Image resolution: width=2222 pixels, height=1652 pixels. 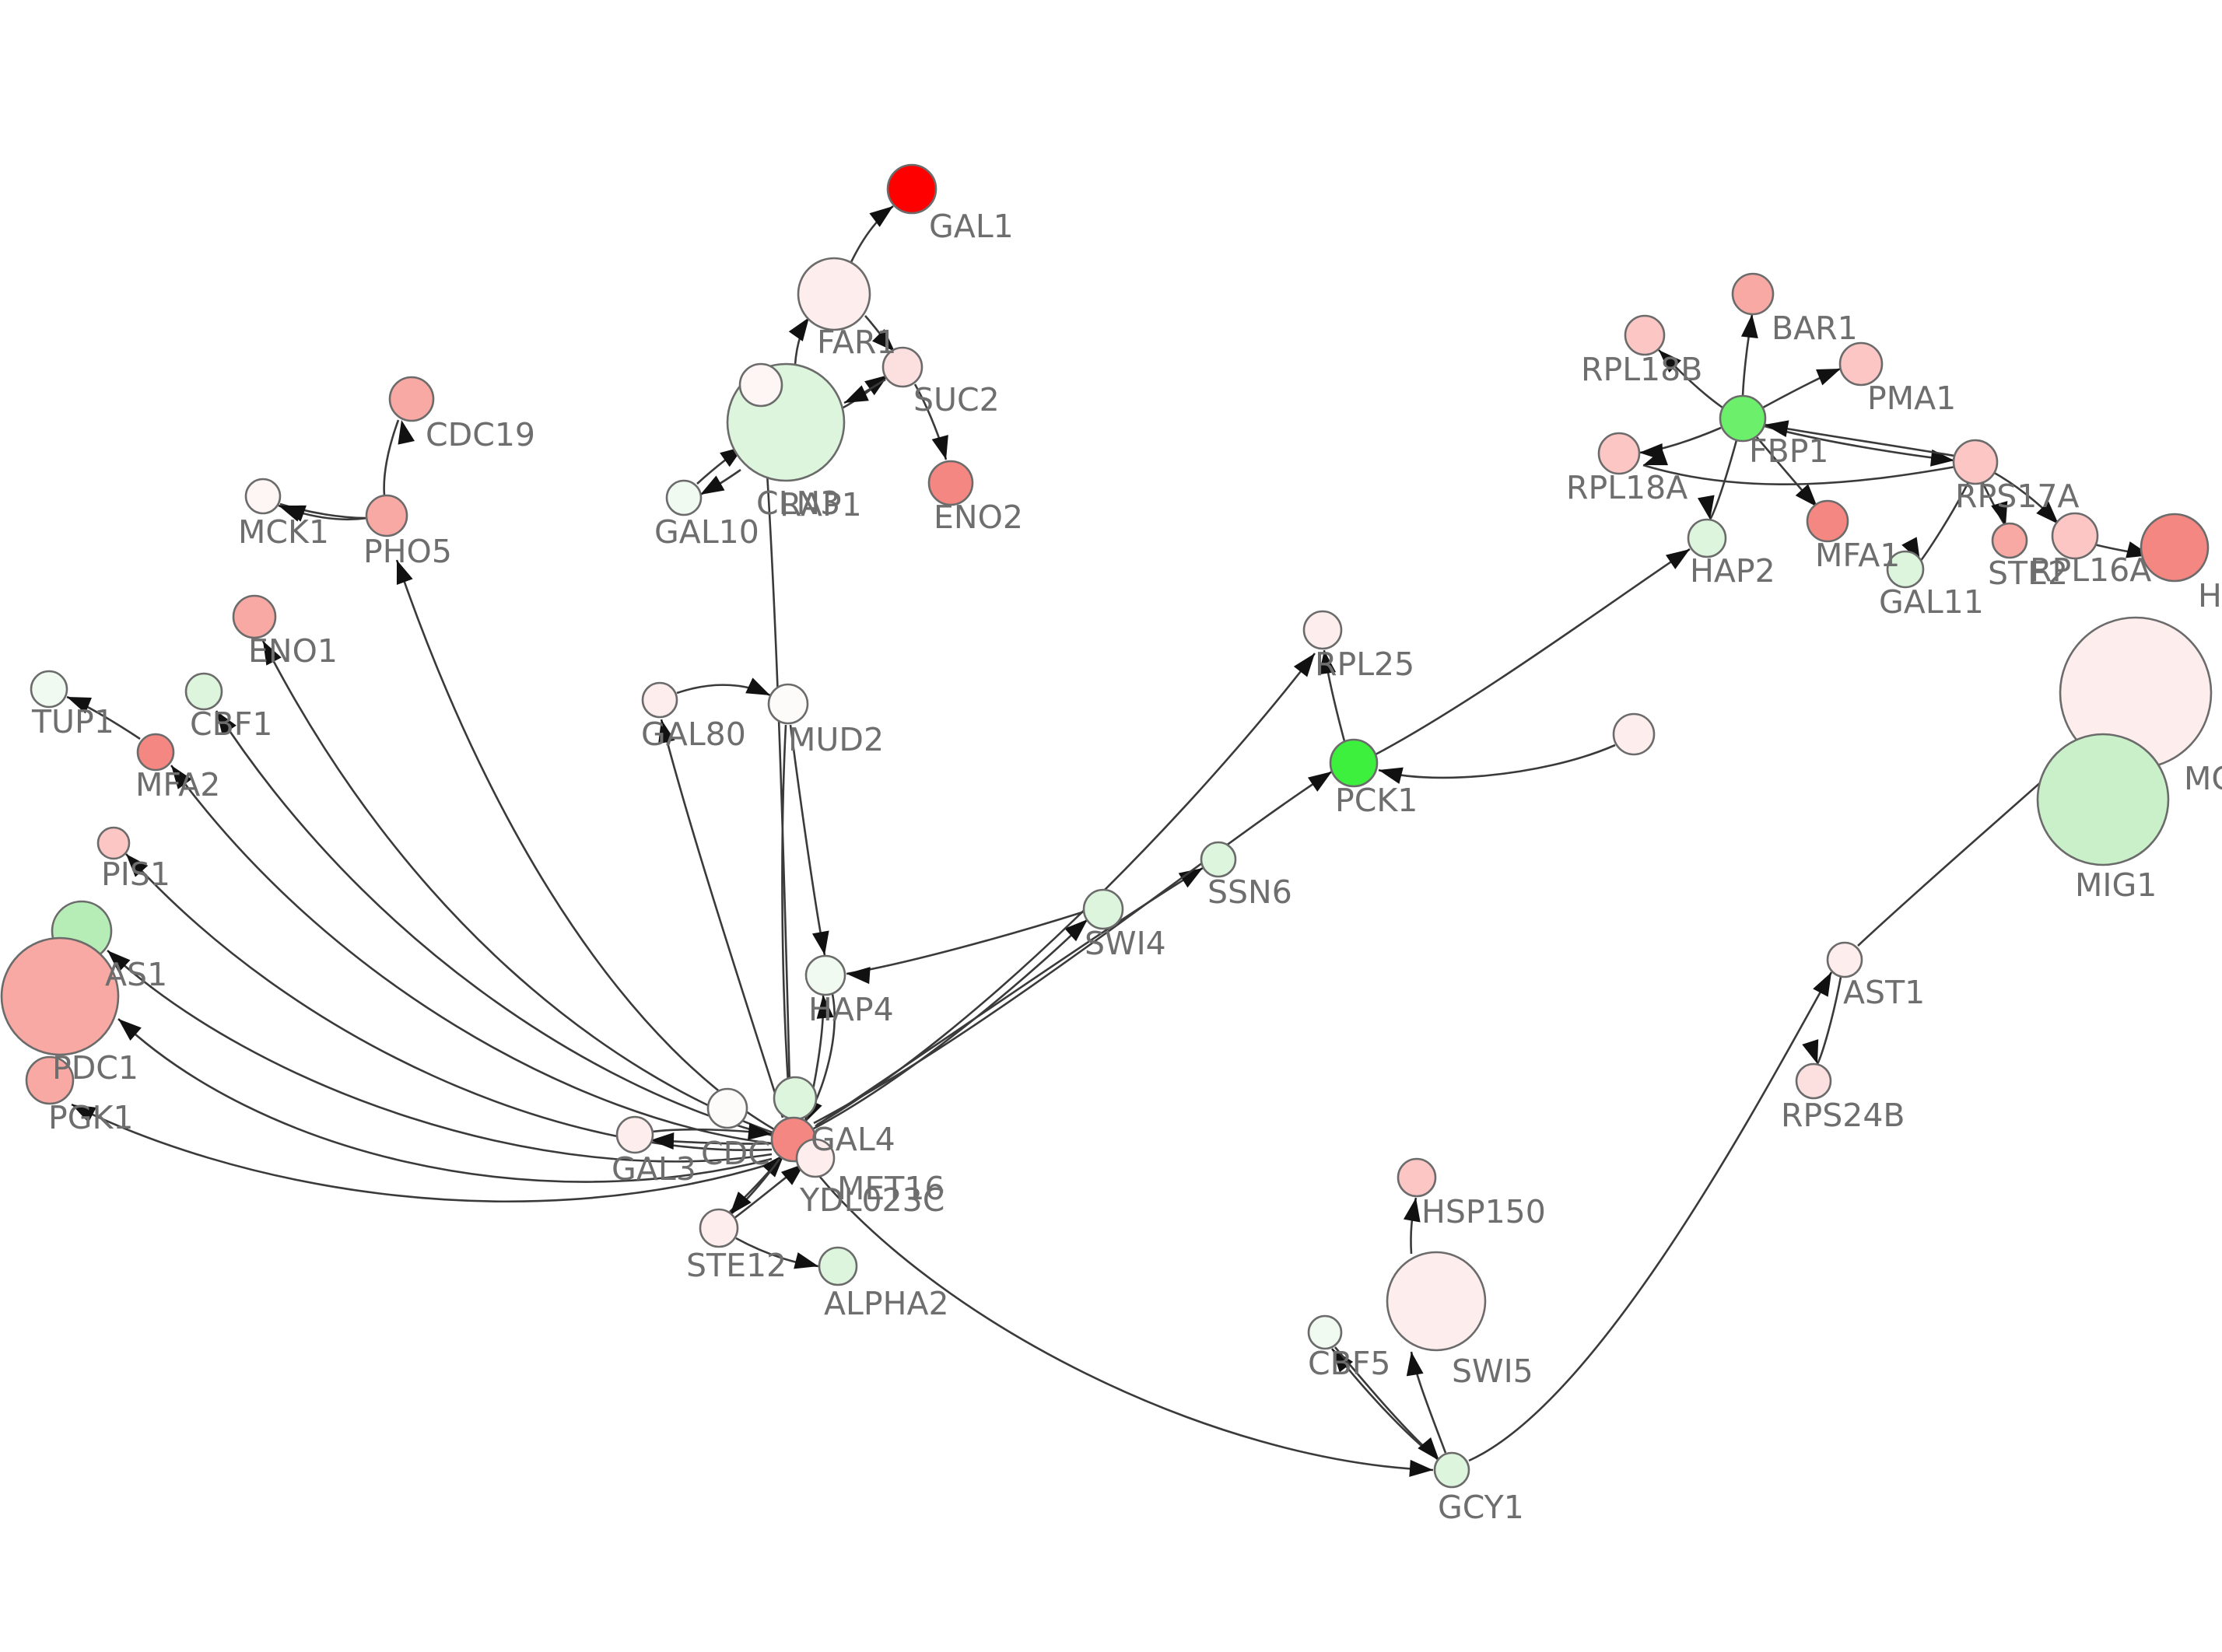 I want to click on arrowhead-ste12-to-ydl023c, so click(x=792, y=1174).